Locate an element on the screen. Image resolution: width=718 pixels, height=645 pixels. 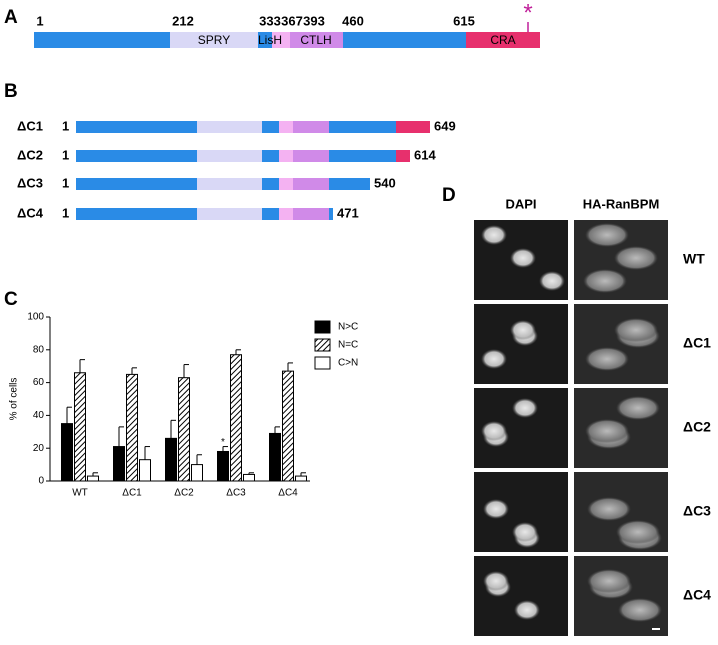
domain-label: CRA is located at coordinates (502, 40).